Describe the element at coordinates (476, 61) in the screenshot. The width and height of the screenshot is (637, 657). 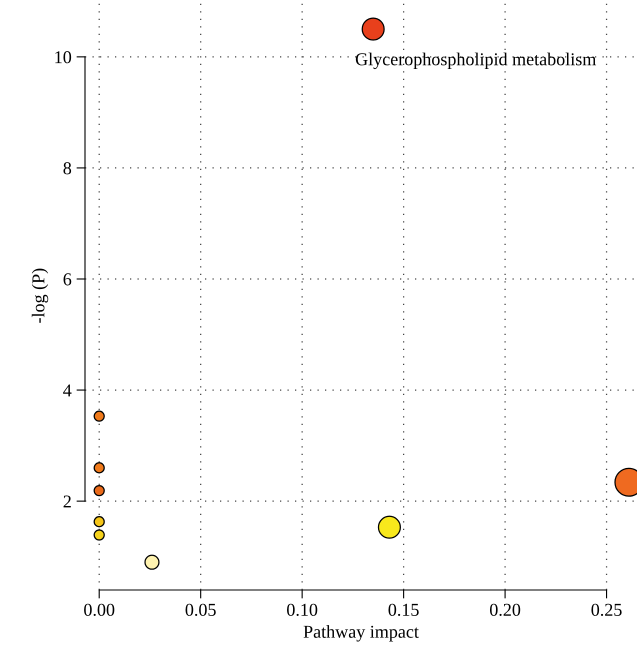
I see `annotation: Glycerophospholipid metabolism` at that location.